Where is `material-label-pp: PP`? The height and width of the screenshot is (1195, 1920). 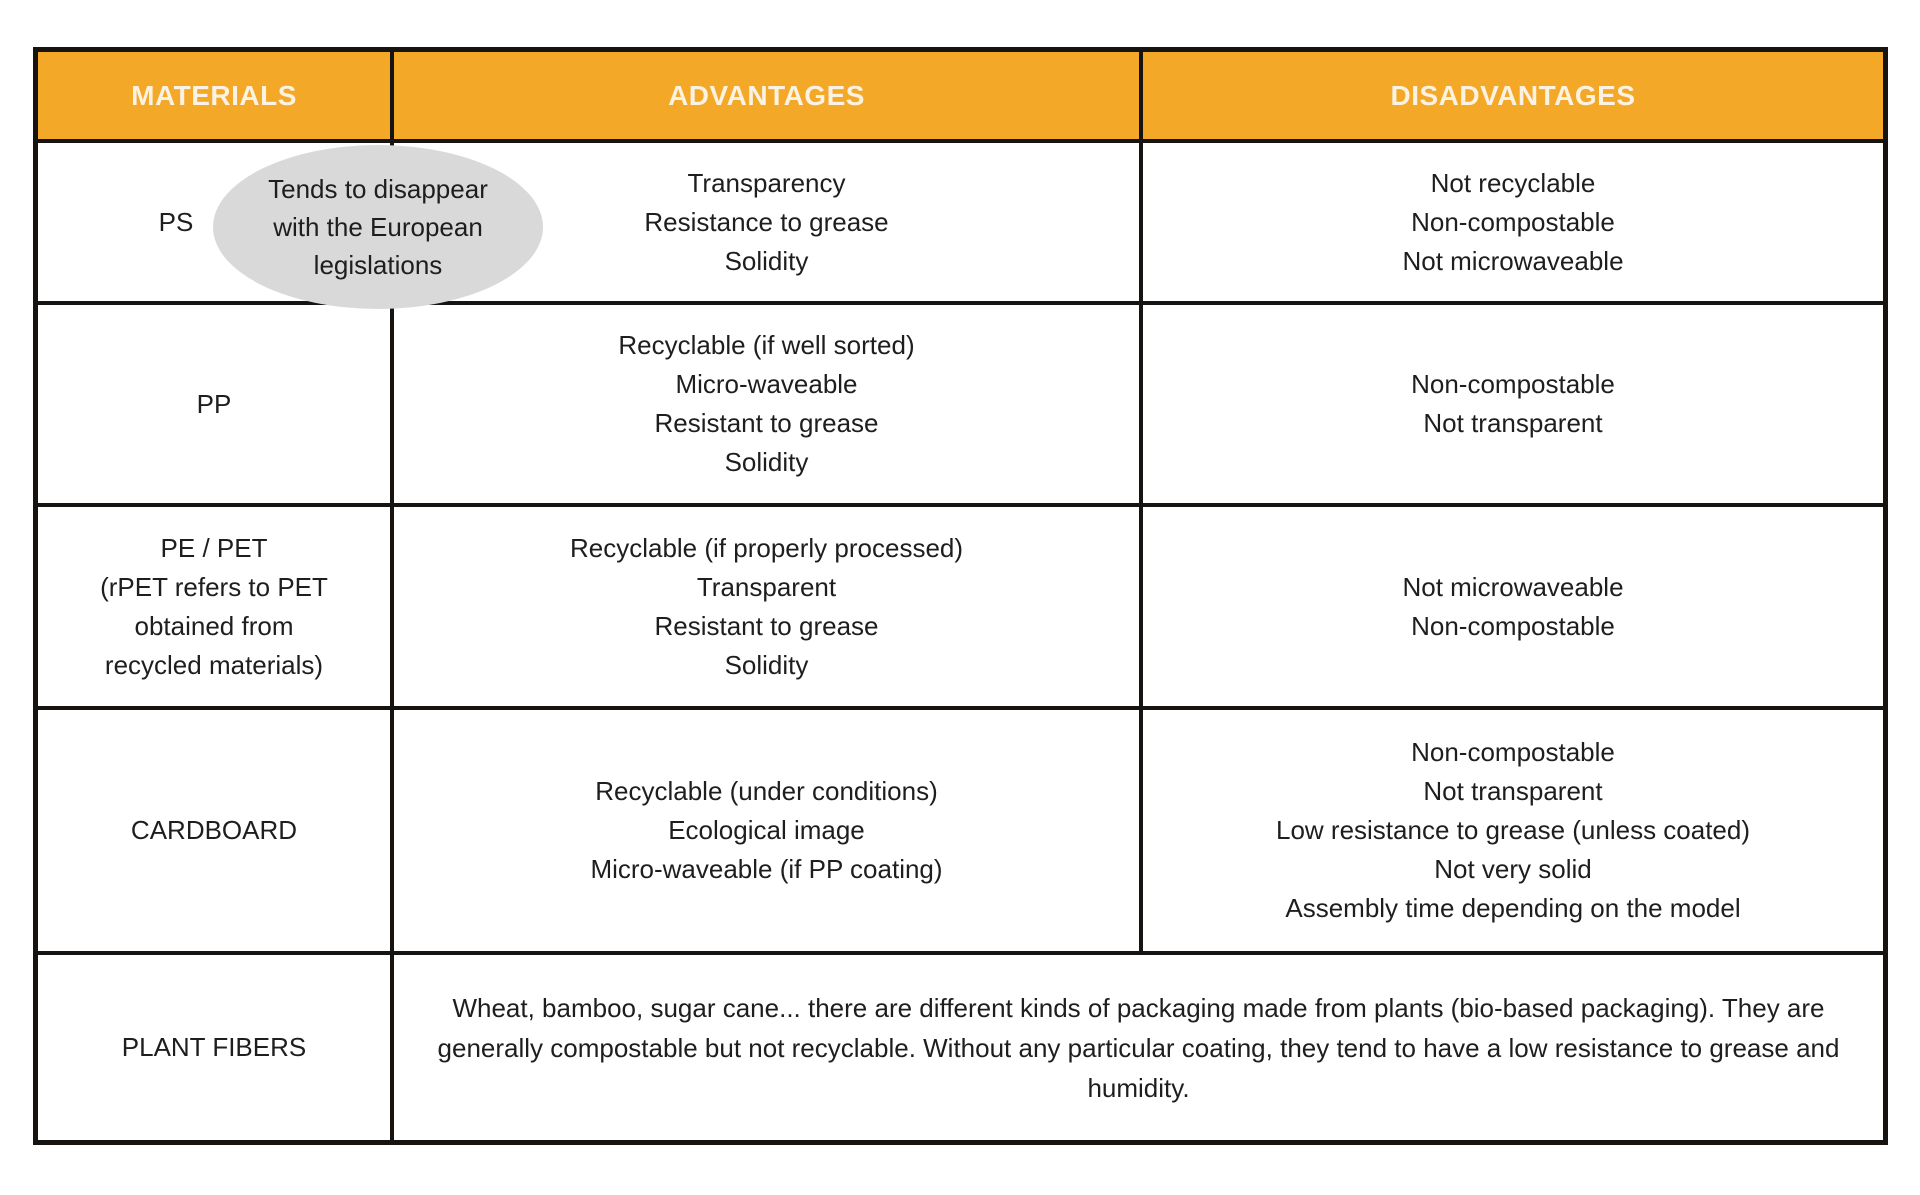
material-label-pp: PP is located at coordinates (214, 403).